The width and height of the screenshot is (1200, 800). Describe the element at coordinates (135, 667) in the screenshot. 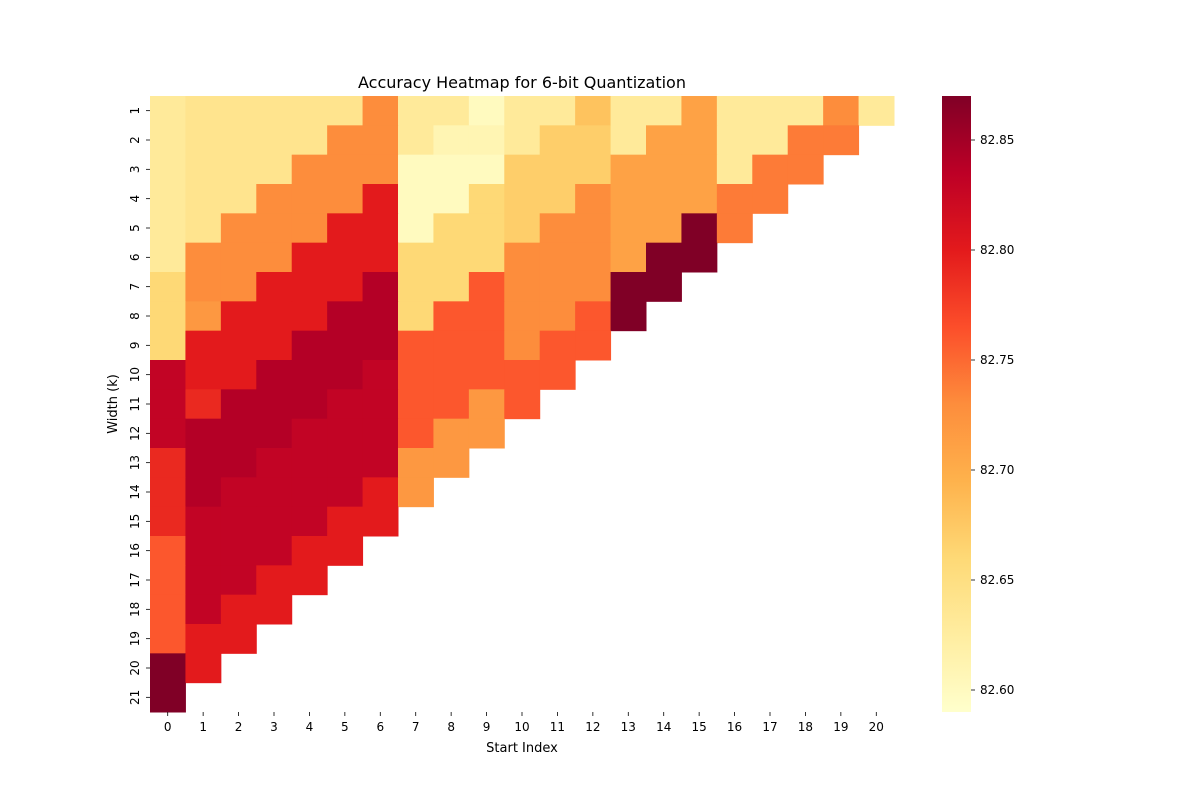

I see `y-tick-label: 20` at that location.